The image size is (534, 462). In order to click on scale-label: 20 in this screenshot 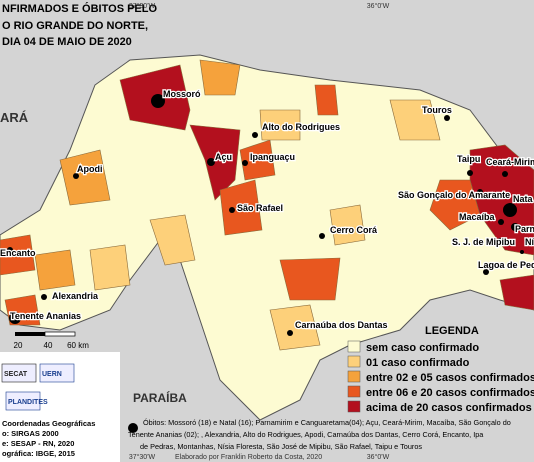, I will do `click(18, 345)`.